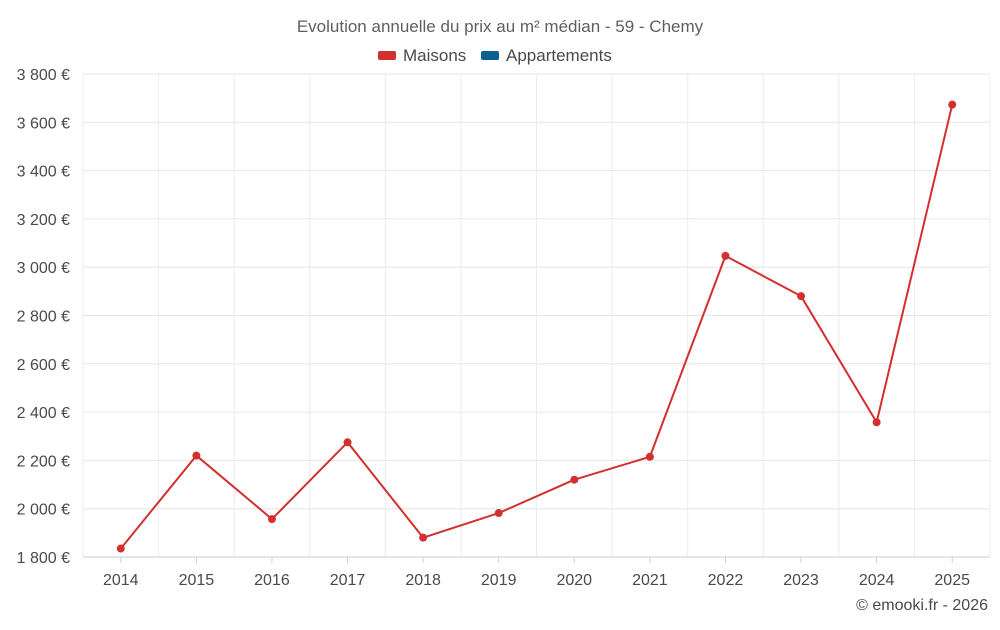  Describe the element at coordinates (499, 580) in the screenshot. I see `x-tick-label: 2019` at that location.